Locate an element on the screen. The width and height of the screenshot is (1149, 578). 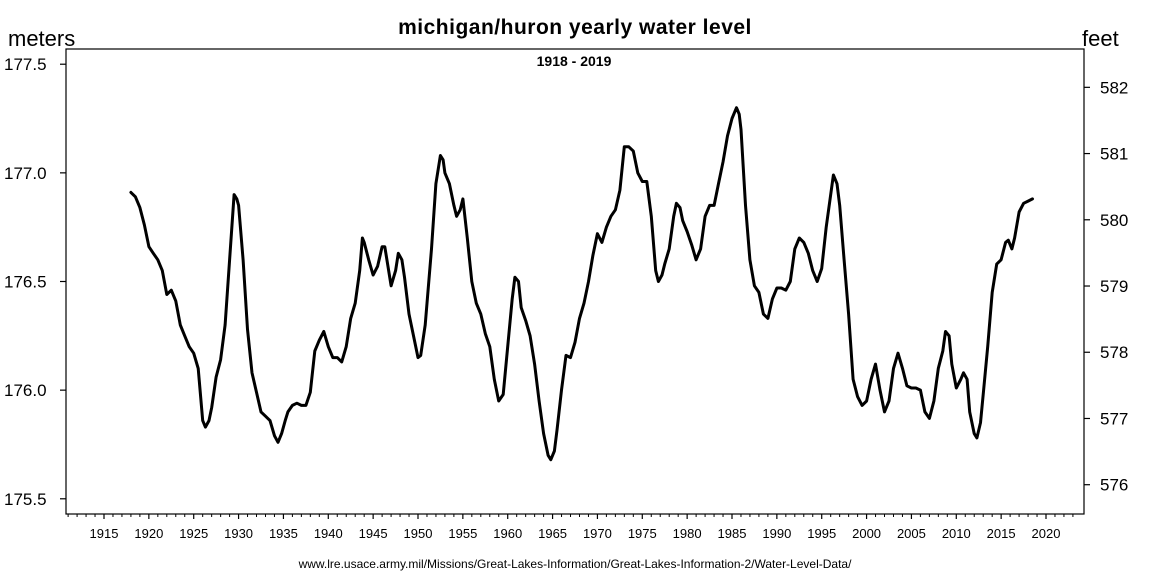
x-tick-label: 2005 is located at coordinates (911, 533).